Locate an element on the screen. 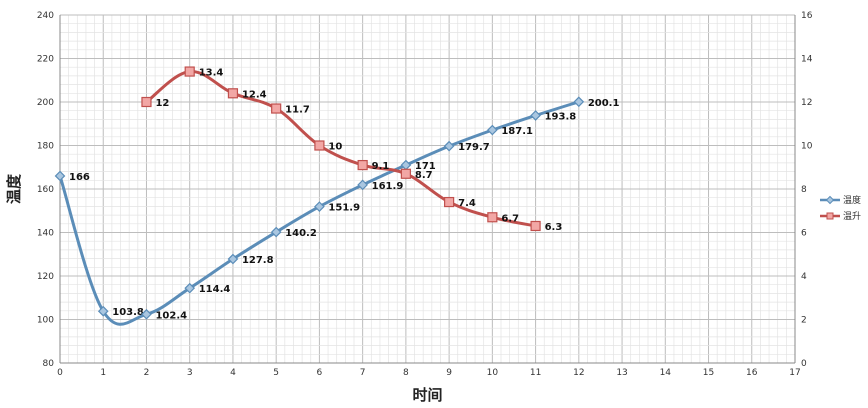 The image size is (868, 408). data-label: 200.1 is located at coordinates (604, 103).